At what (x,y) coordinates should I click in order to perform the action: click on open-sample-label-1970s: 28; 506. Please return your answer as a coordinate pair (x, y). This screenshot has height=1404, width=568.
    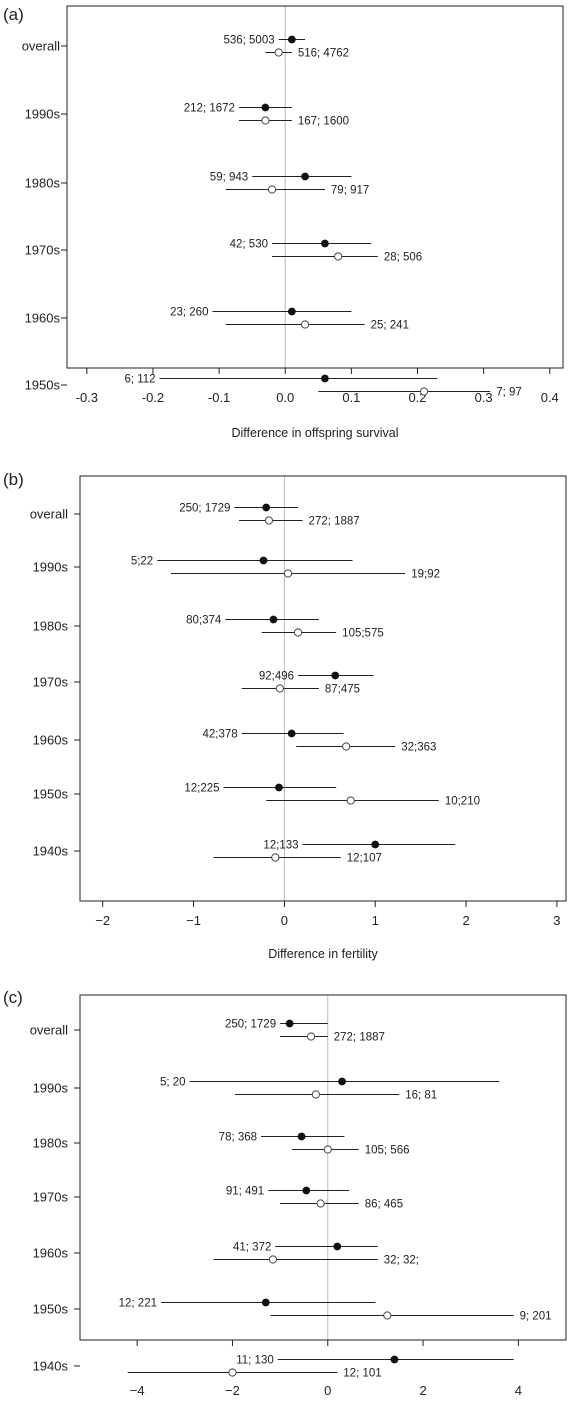
    Looking at the image, I should click on (403, 258).